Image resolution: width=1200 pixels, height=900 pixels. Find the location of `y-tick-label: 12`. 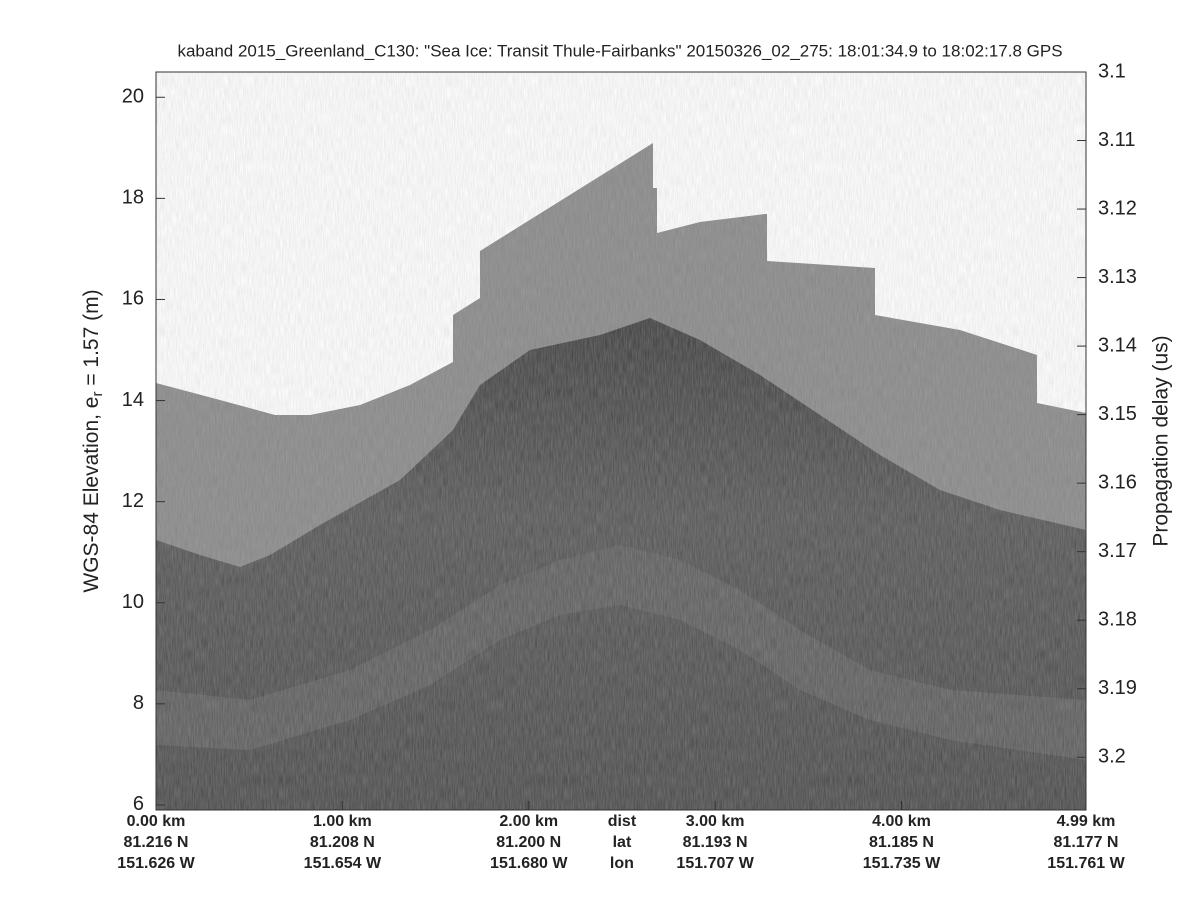

y-tick-label: 12 is located at coordinates (133, 501).